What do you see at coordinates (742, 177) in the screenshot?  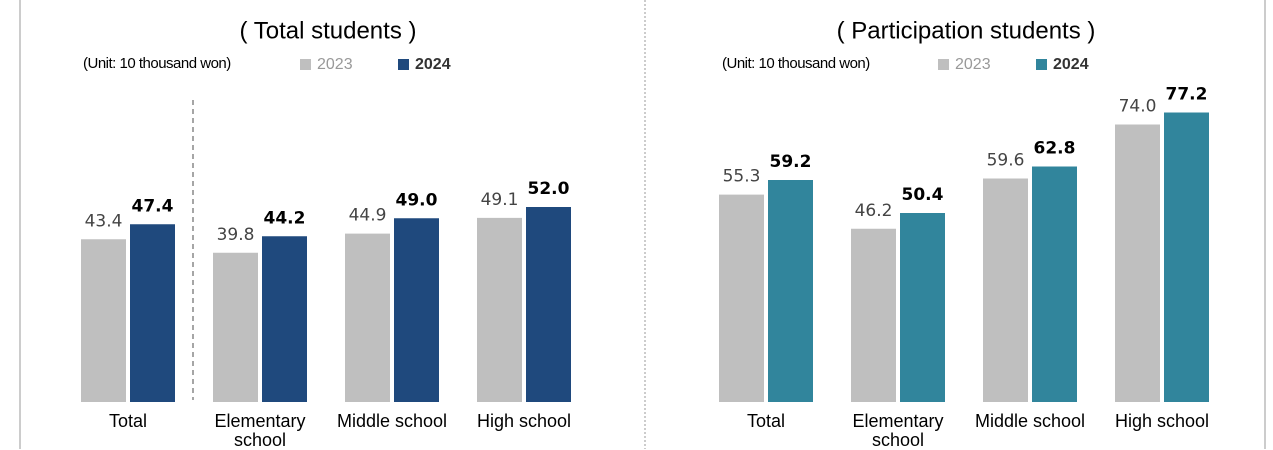 I see `value-label: 55.3` at bounding box center [742, 177].